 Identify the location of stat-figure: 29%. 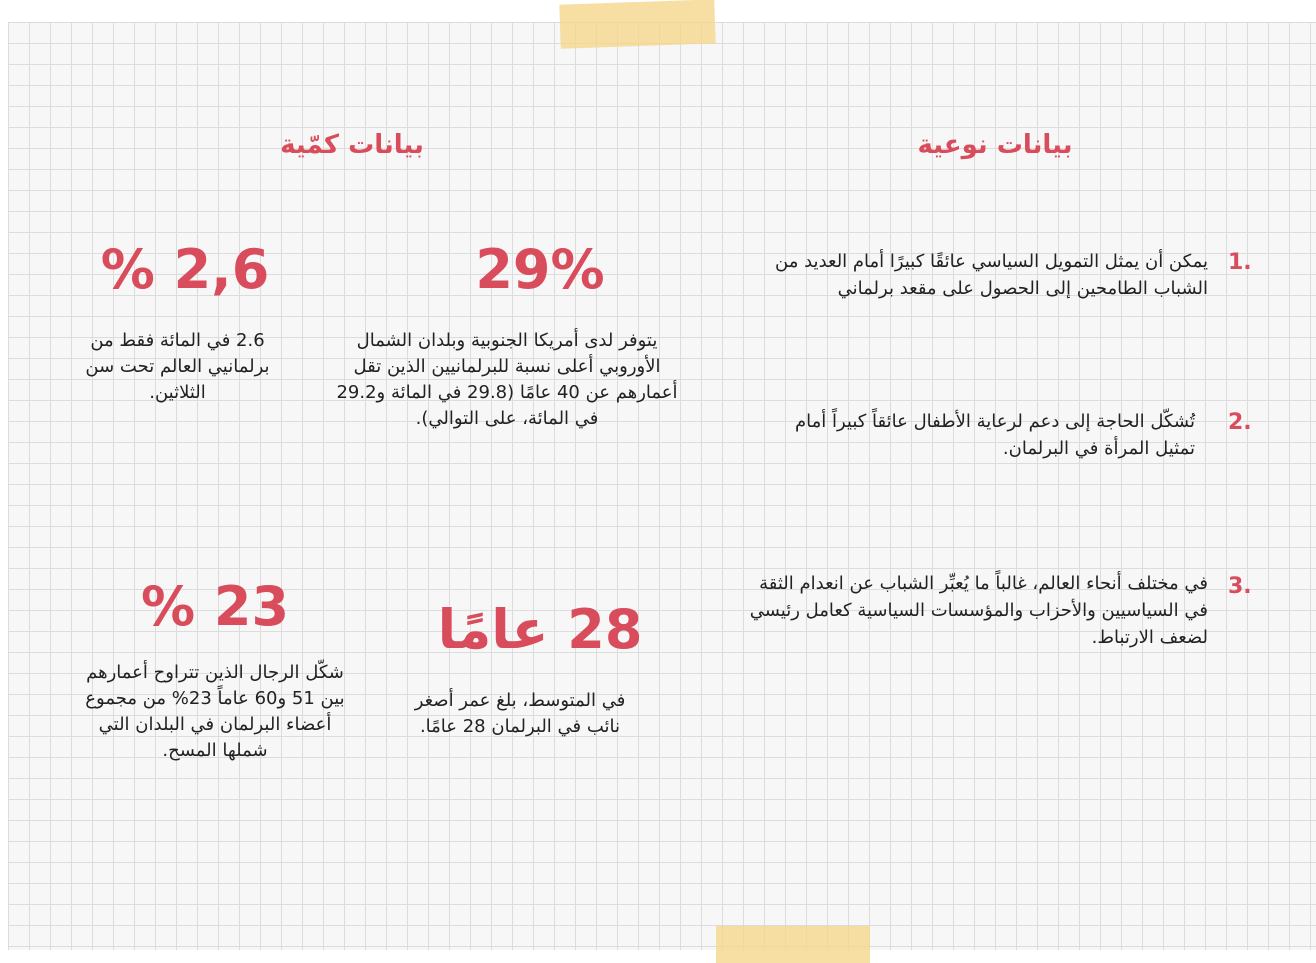
(540, 269).